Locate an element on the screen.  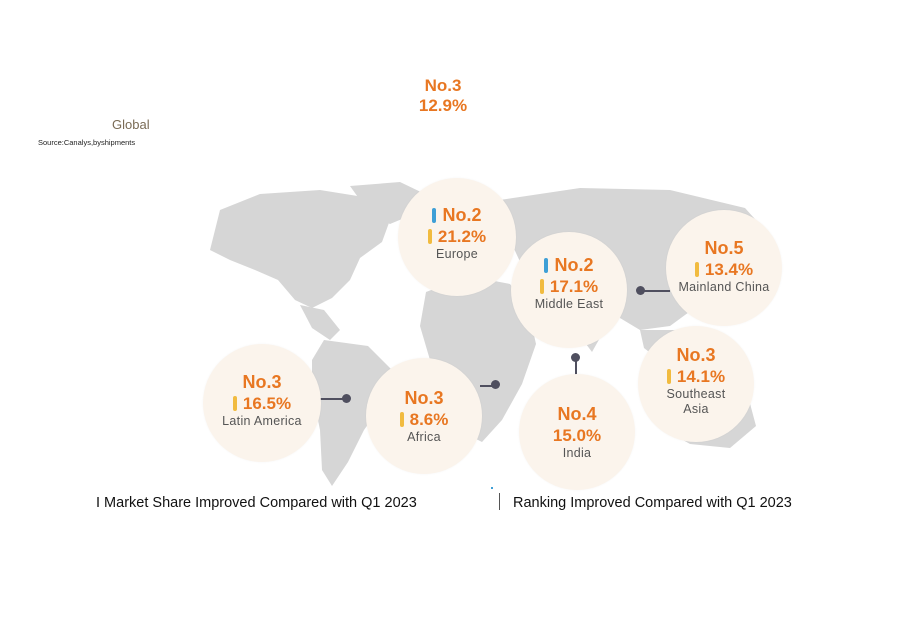
map-north-america is located at coordinates (300, 249).